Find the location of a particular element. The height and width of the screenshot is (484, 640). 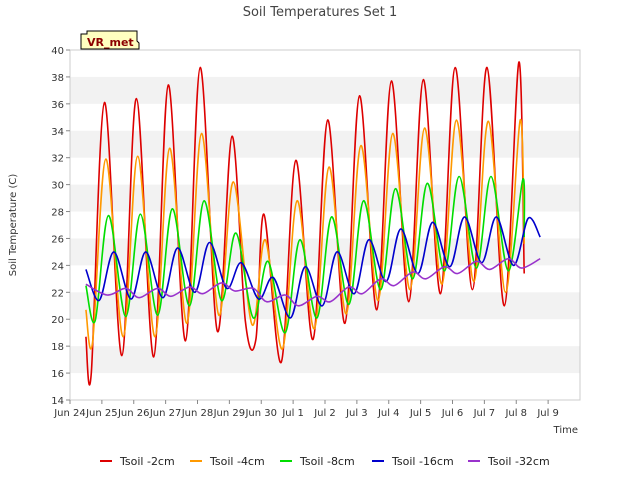

legend-item-tsoil-16cm: Tsoil -16cm is located at coordinates (413, 461).